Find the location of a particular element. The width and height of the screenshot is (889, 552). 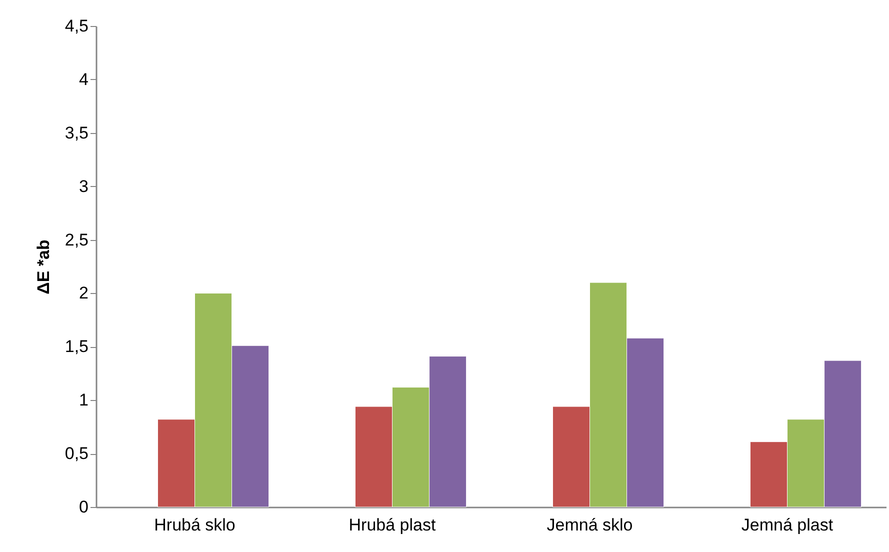

y-tick-label: 4 is located at coordinates (83, 79).